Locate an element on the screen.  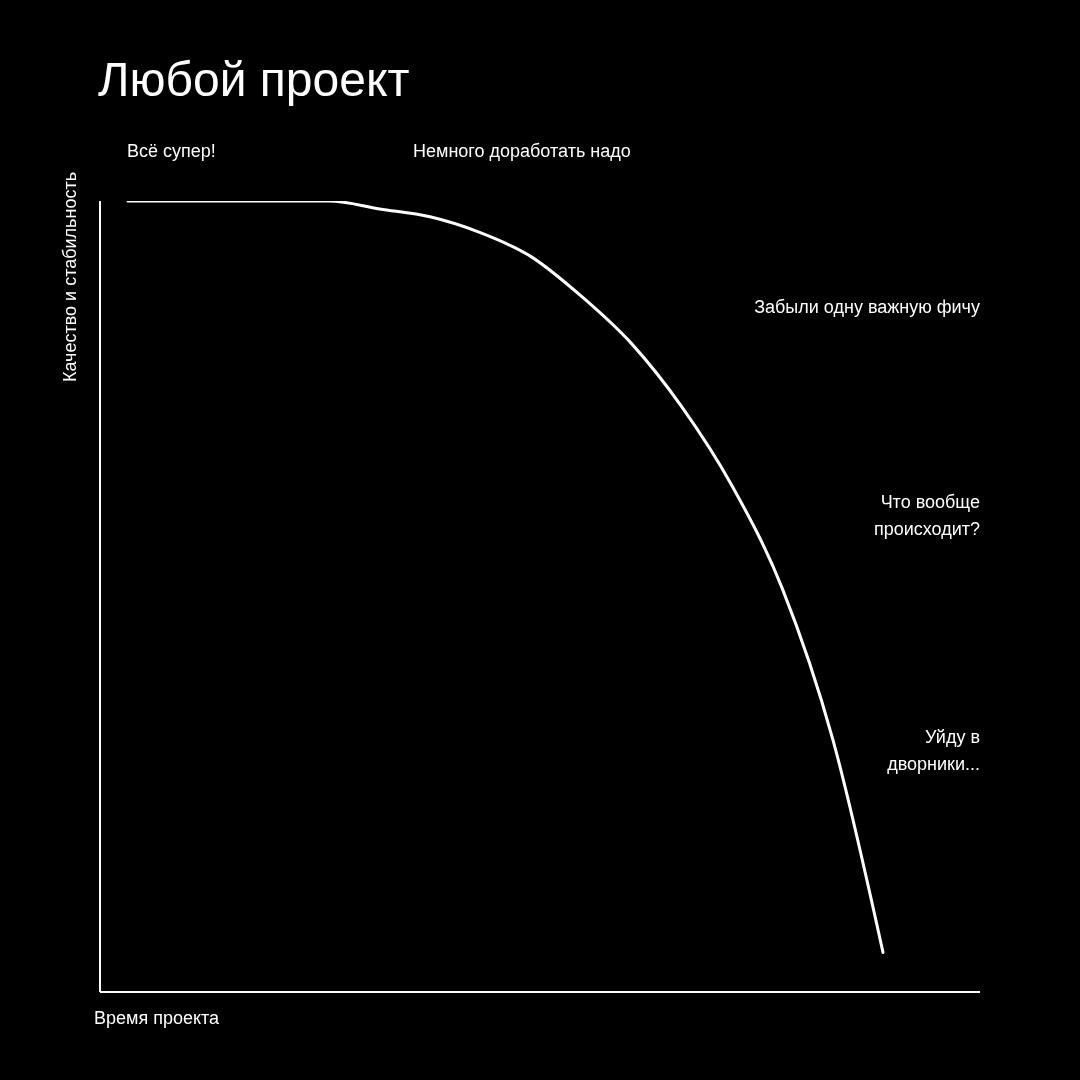
text: Всё супер! is located at coordinates (171, 151).